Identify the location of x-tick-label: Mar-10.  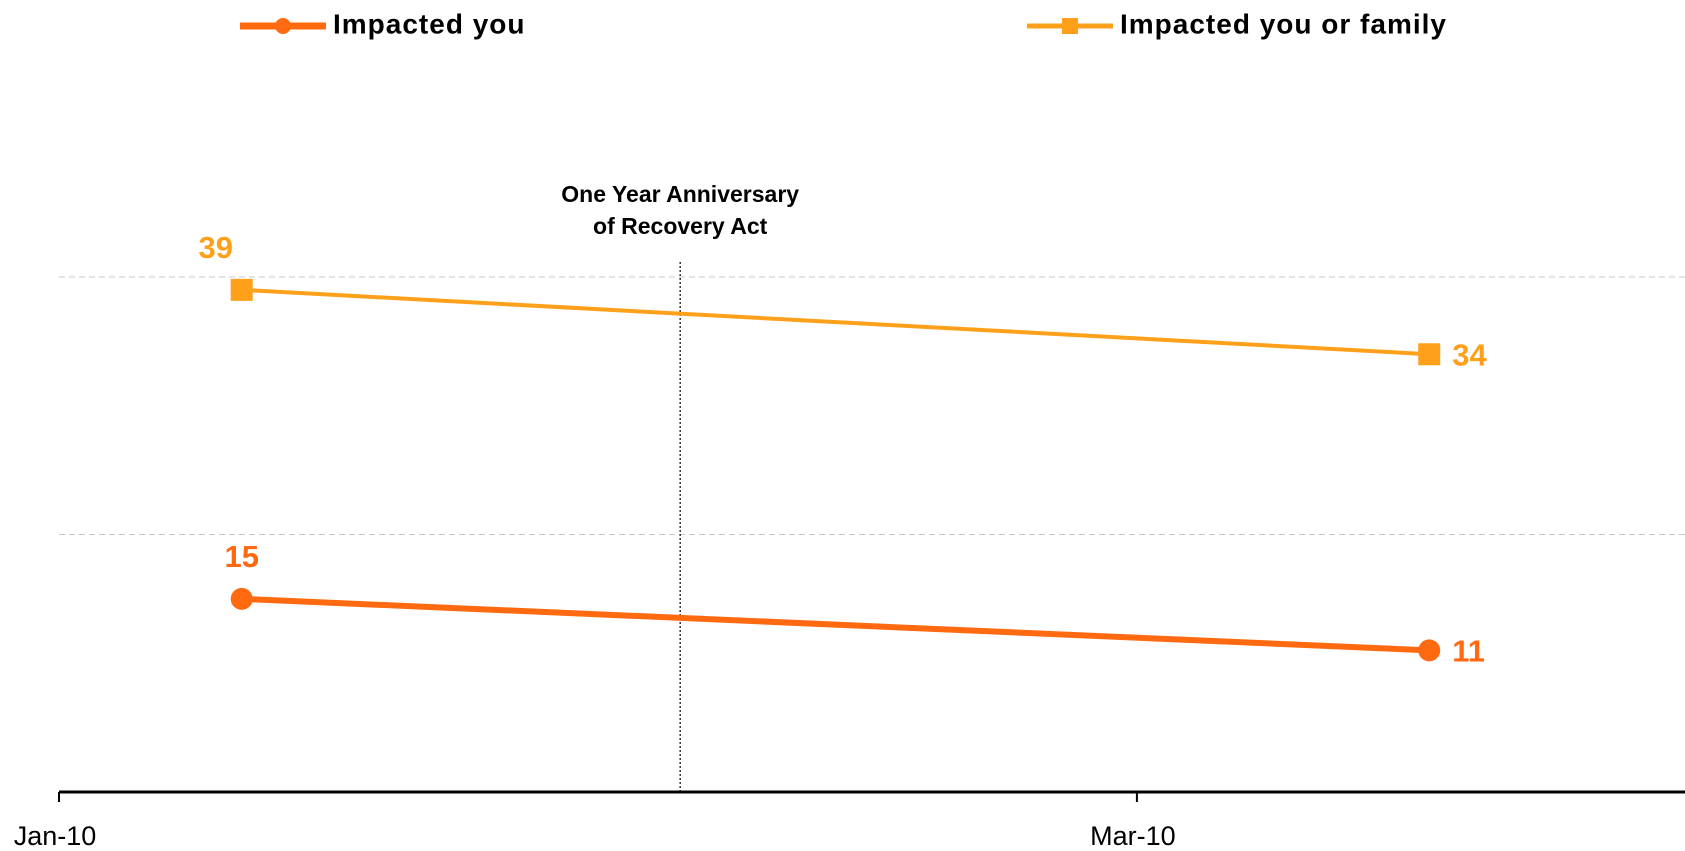
(1133, 836).